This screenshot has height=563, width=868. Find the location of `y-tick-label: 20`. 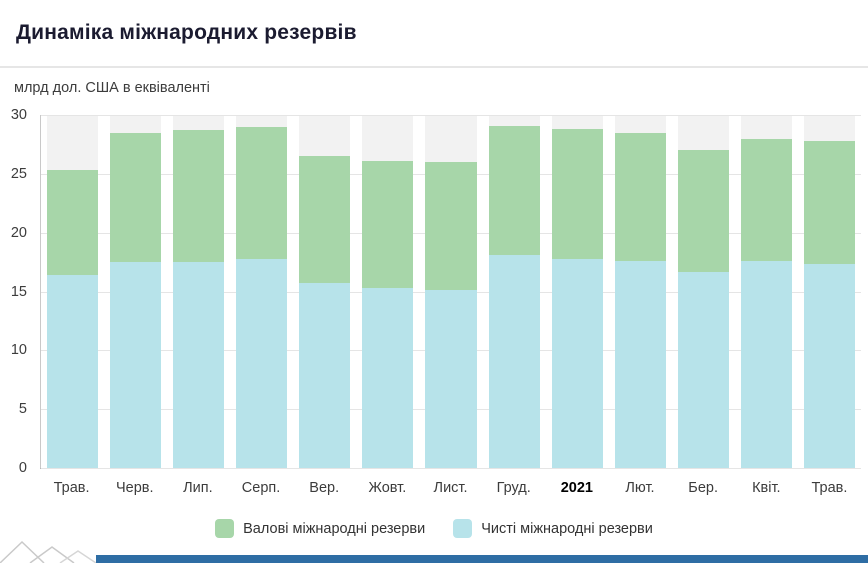

y-tick-label: 20 is located at coordinates (18, 232).